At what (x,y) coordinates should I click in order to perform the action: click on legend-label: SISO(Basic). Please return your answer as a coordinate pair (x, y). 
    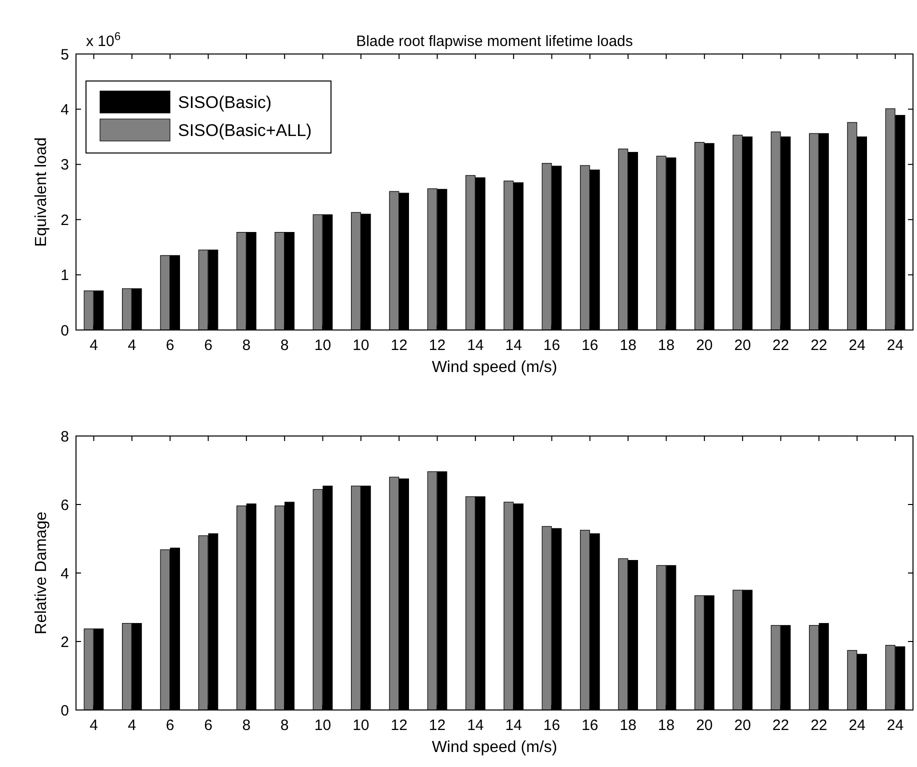
    Looking at the image, I should click on (225, 102).